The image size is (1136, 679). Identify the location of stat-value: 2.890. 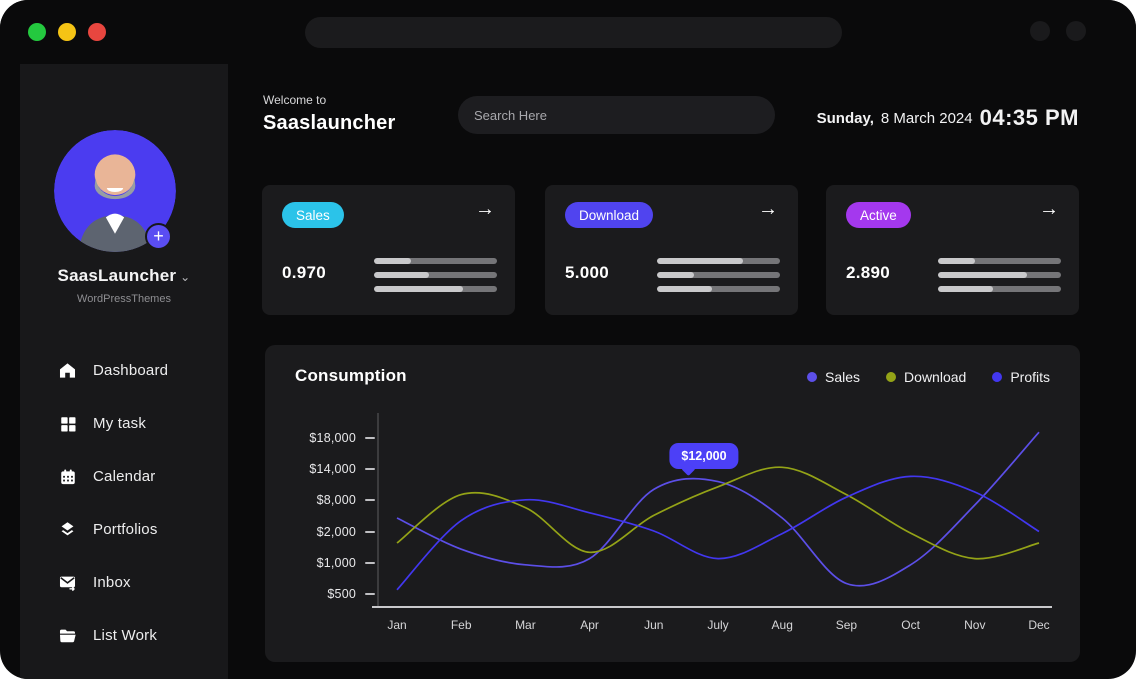
(868, 272).